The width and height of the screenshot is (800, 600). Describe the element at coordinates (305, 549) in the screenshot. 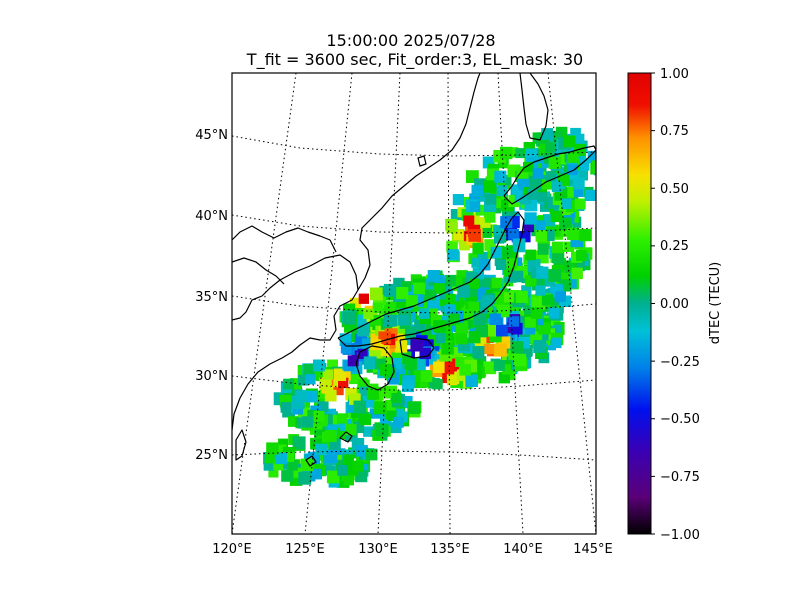

I see `x-tick-label: 125°E` at that location.